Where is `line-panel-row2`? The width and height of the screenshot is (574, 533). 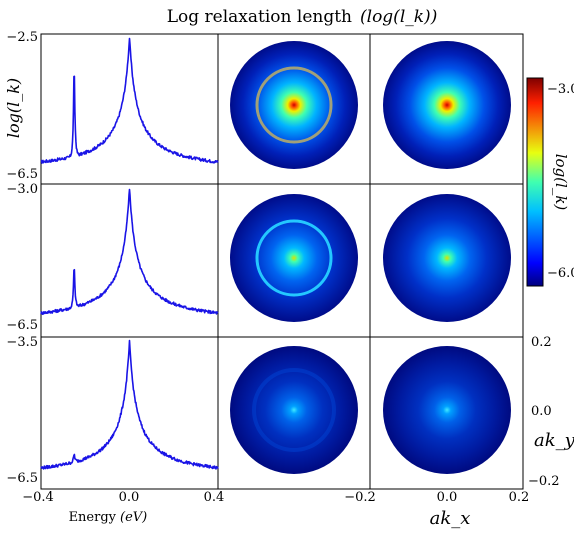
line-panel-row2 is located at coordinates (129, 260).